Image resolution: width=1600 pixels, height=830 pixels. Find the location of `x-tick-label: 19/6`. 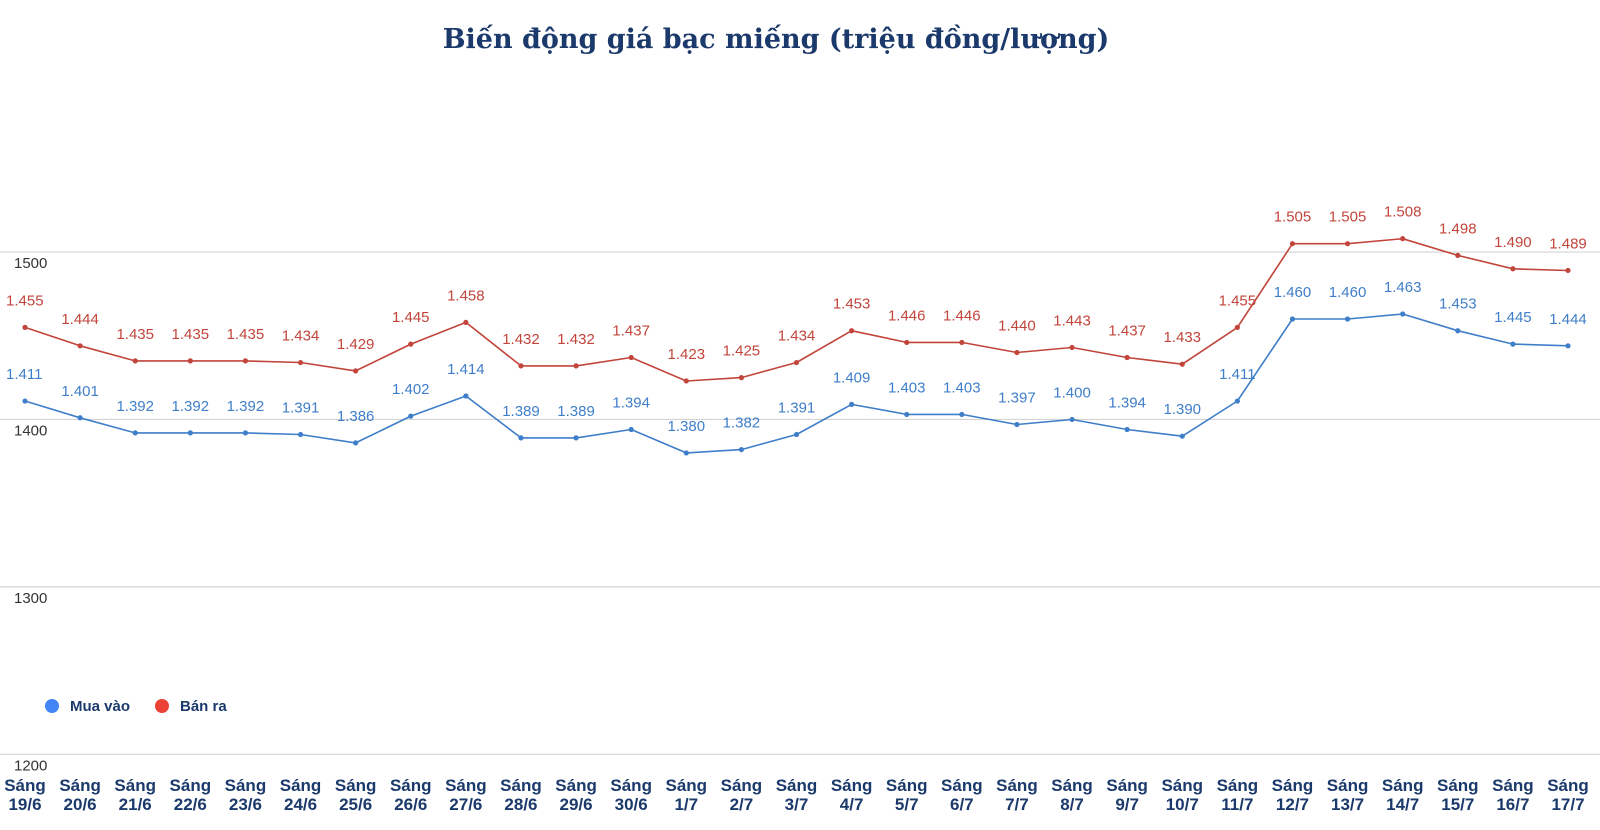

x-tick-label: 19/6 is located at coordinates (24, 804).